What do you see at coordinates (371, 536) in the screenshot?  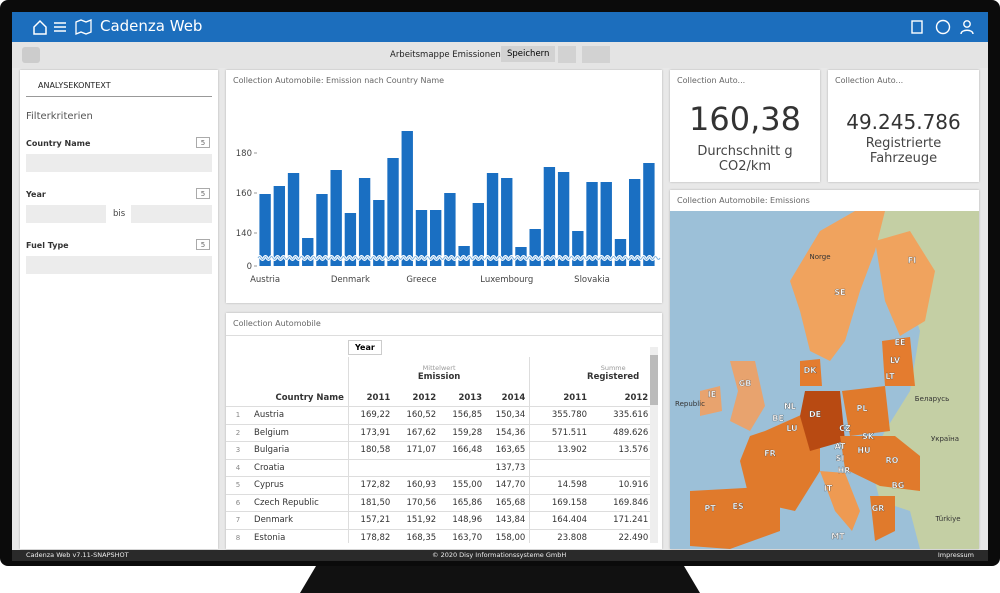 I see `cell: 178,82` at bounding box center [371, 536].